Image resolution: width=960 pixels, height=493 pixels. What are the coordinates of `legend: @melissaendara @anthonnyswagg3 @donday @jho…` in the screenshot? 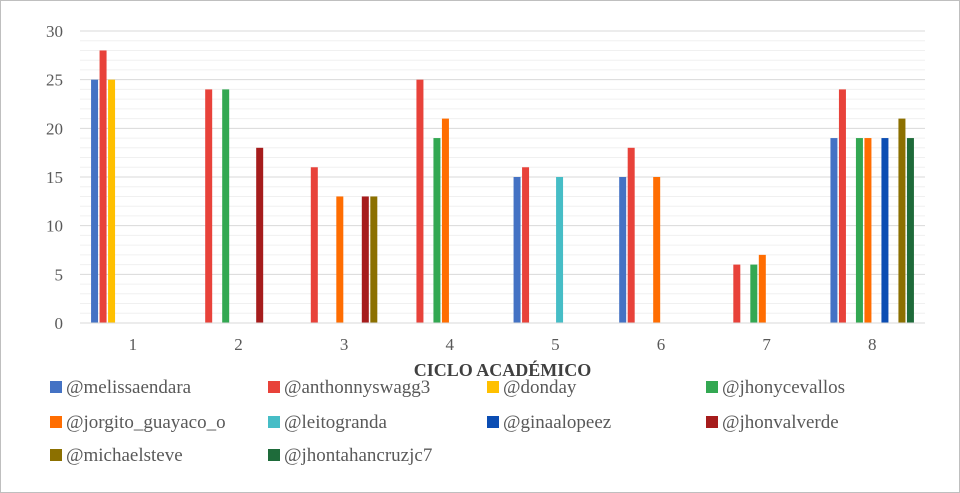 It's located at (447, 421).